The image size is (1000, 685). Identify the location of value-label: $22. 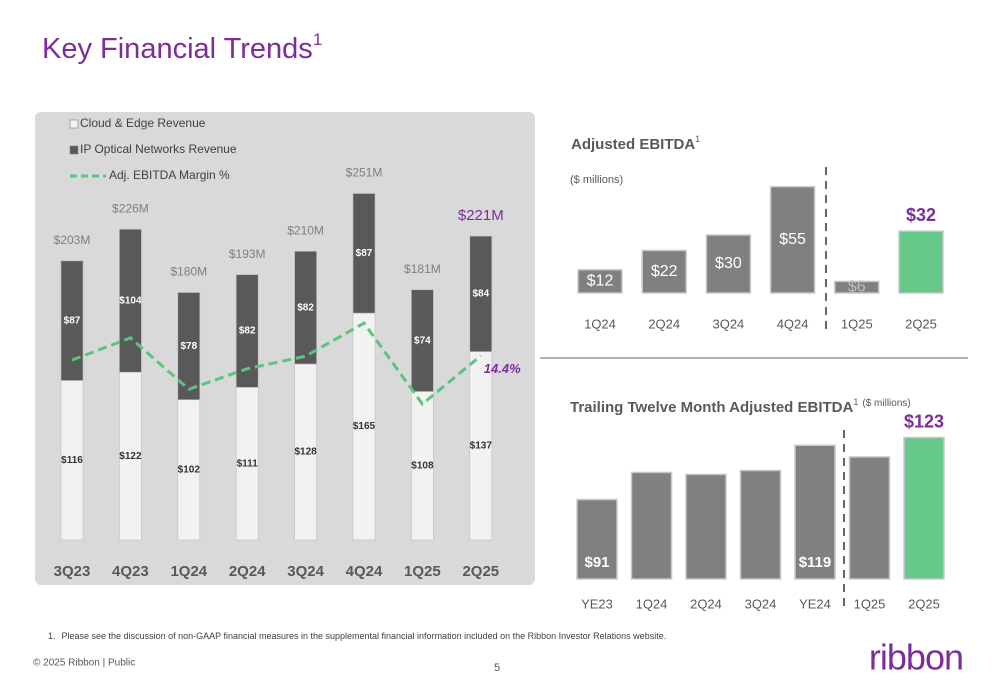
(664, 271).